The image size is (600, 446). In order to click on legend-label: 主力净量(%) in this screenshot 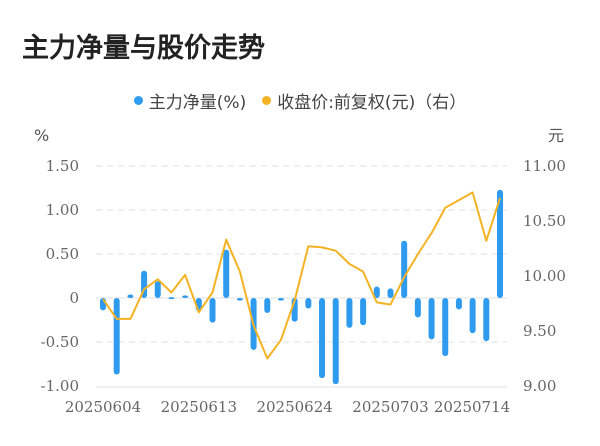, I will do `click(197, 102)`.